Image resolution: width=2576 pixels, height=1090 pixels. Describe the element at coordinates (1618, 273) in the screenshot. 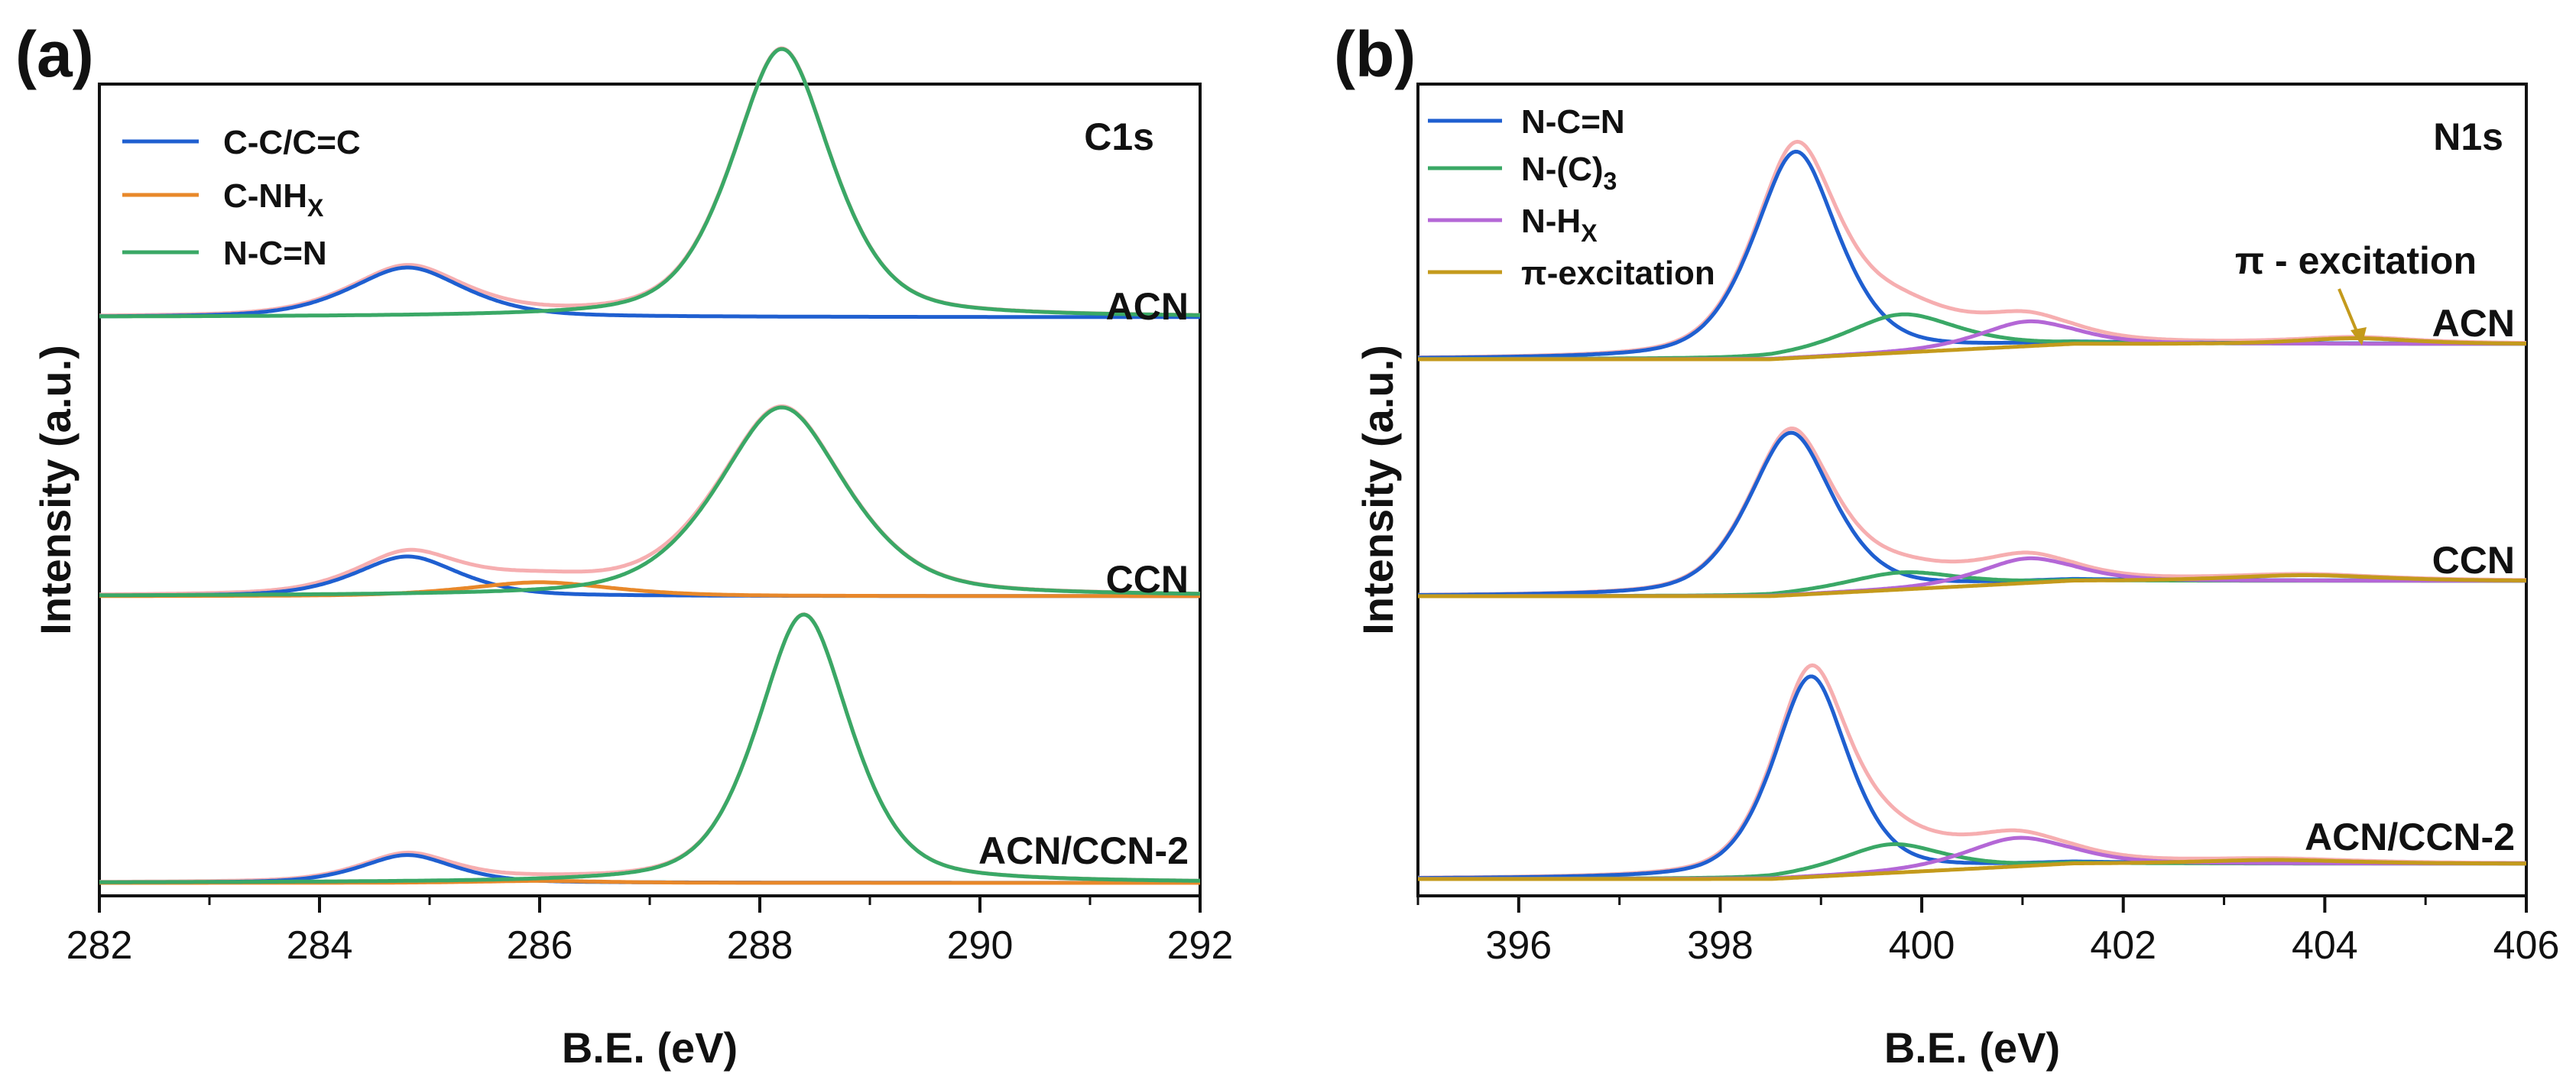

I see `legend-label-pi-excitation: π-excitation` at that location.